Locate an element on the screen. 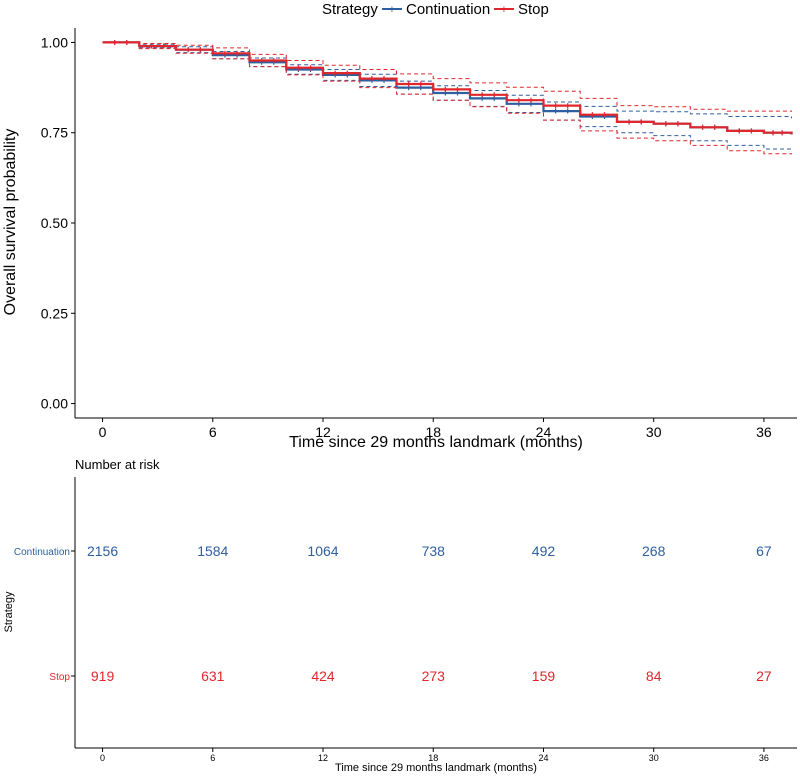 The image size is (800, 776). risk-x-tick-label: 30 is located at coordinates (654, 758).